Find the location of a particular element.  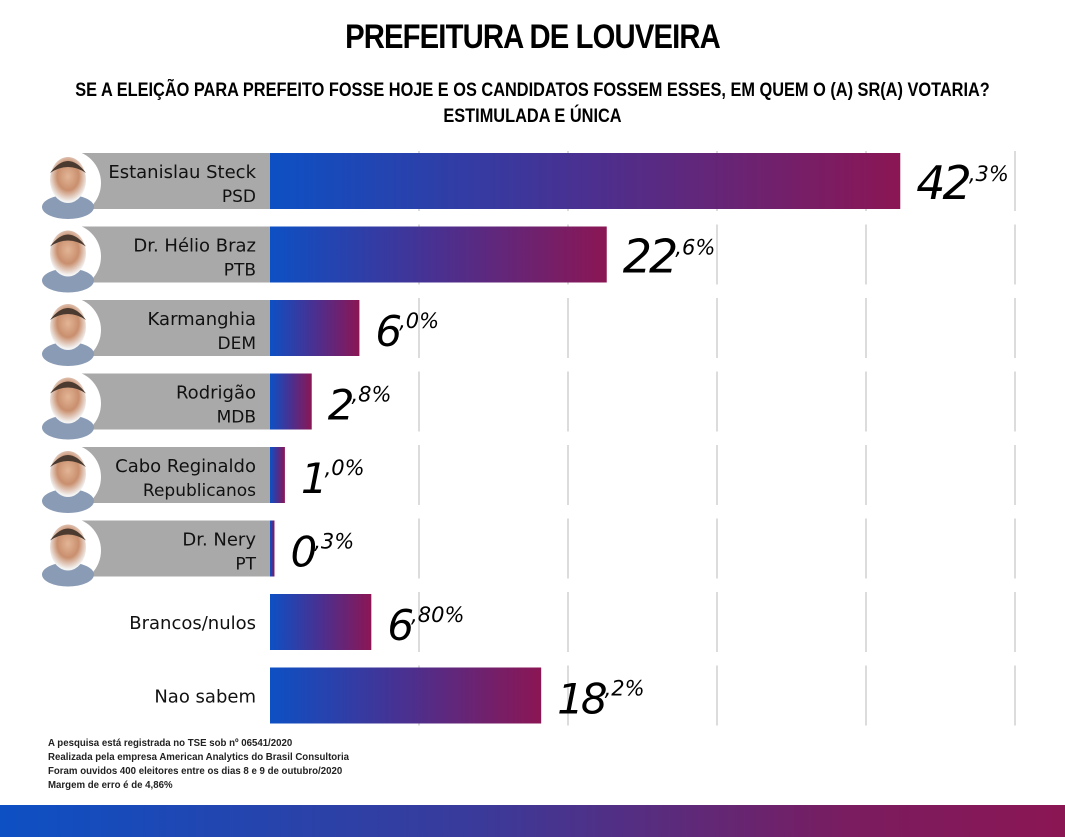

candidate-name: Dr. Nery is located at coordinates (219, 540).